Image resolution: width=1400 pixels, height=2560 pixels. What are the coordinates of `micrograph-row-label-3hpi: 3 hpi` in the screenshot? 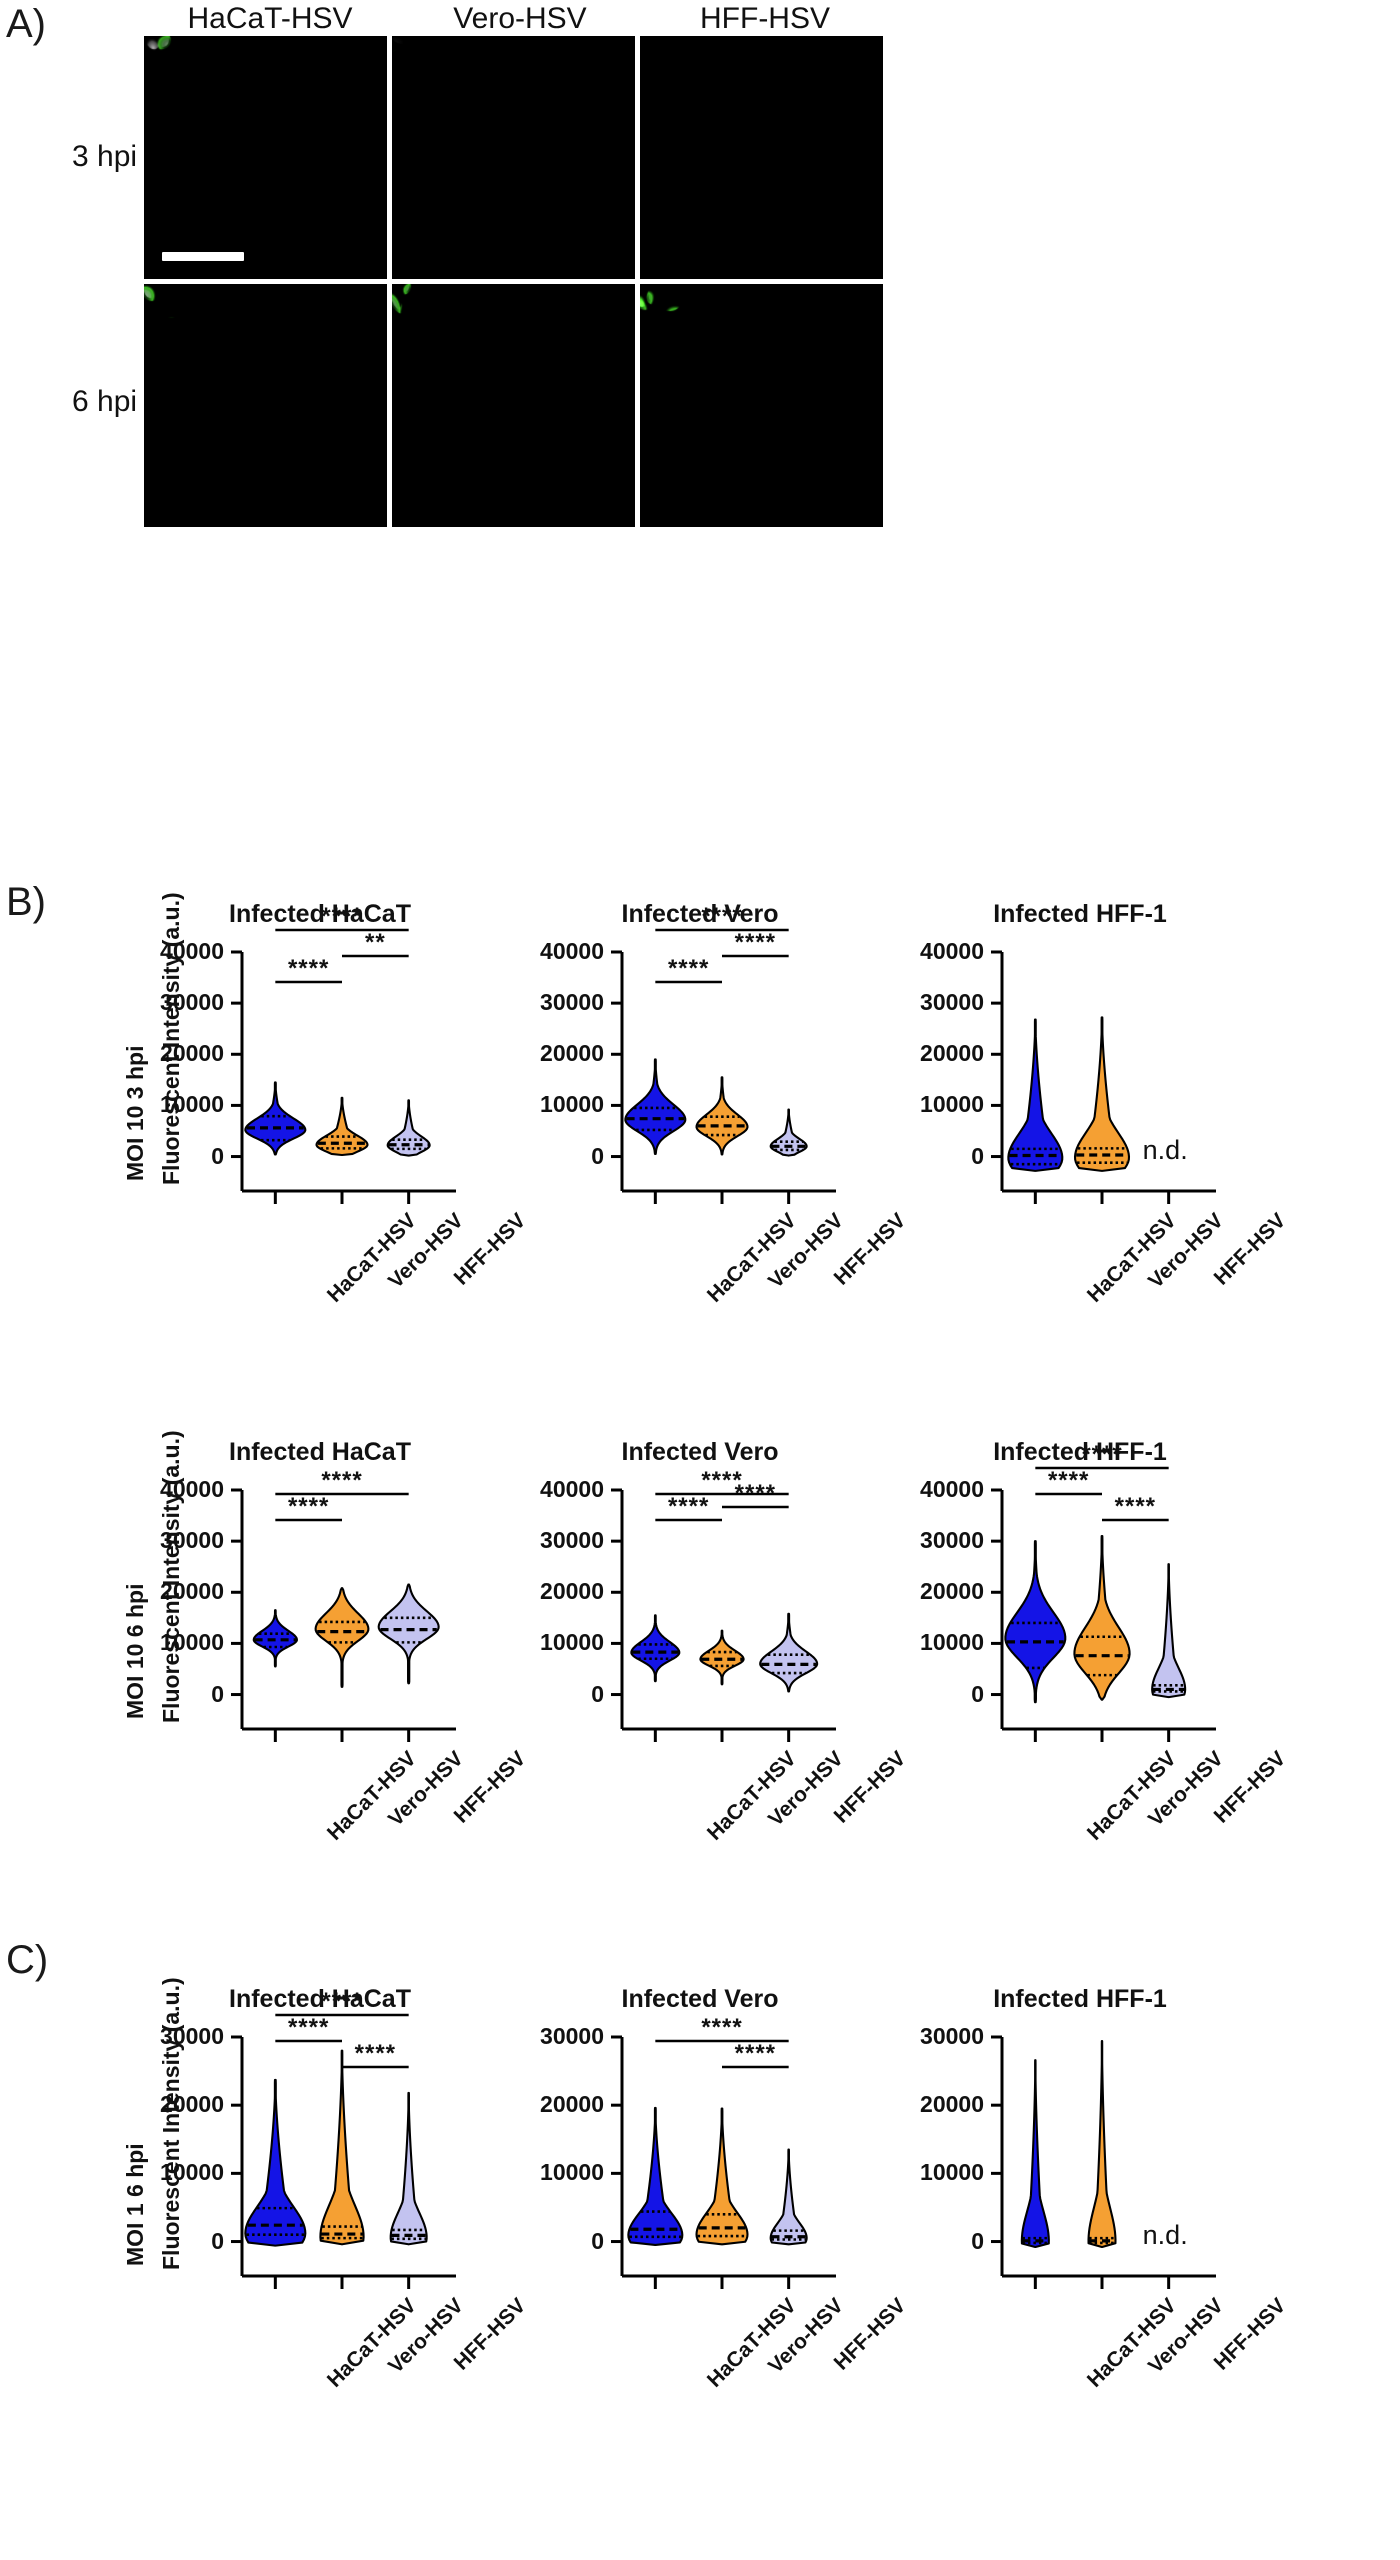 It's located at (105, 156).